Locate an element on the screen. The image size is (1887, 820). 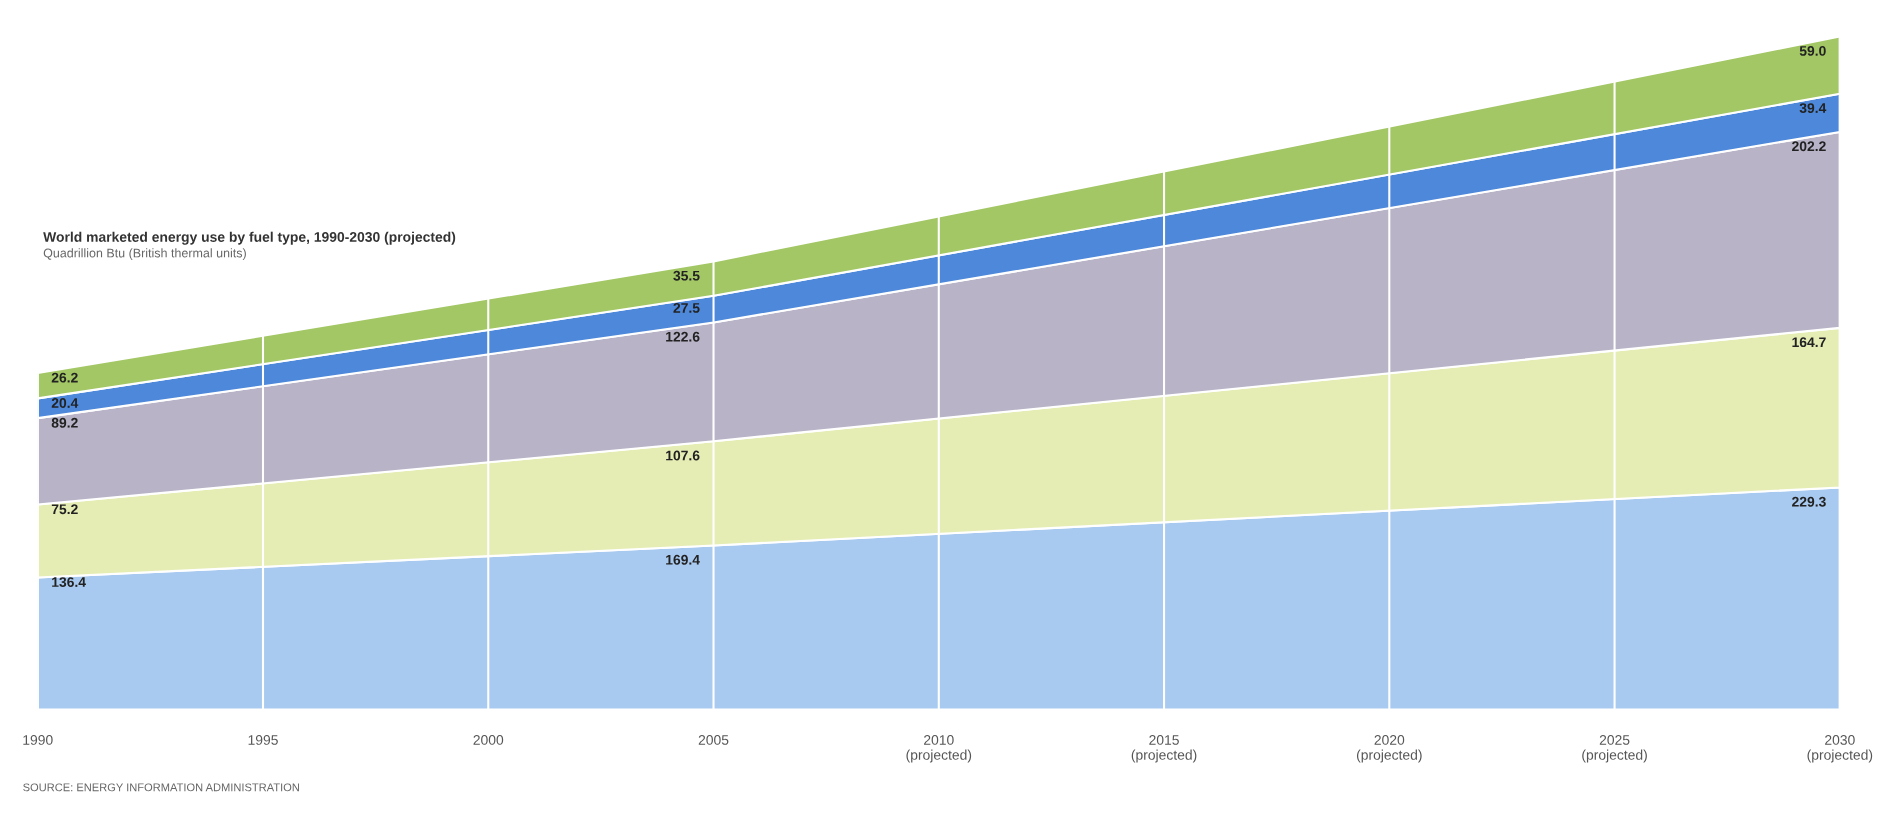
x-tick-label: 2015 (projected) is located at coordinates (1164, 749).